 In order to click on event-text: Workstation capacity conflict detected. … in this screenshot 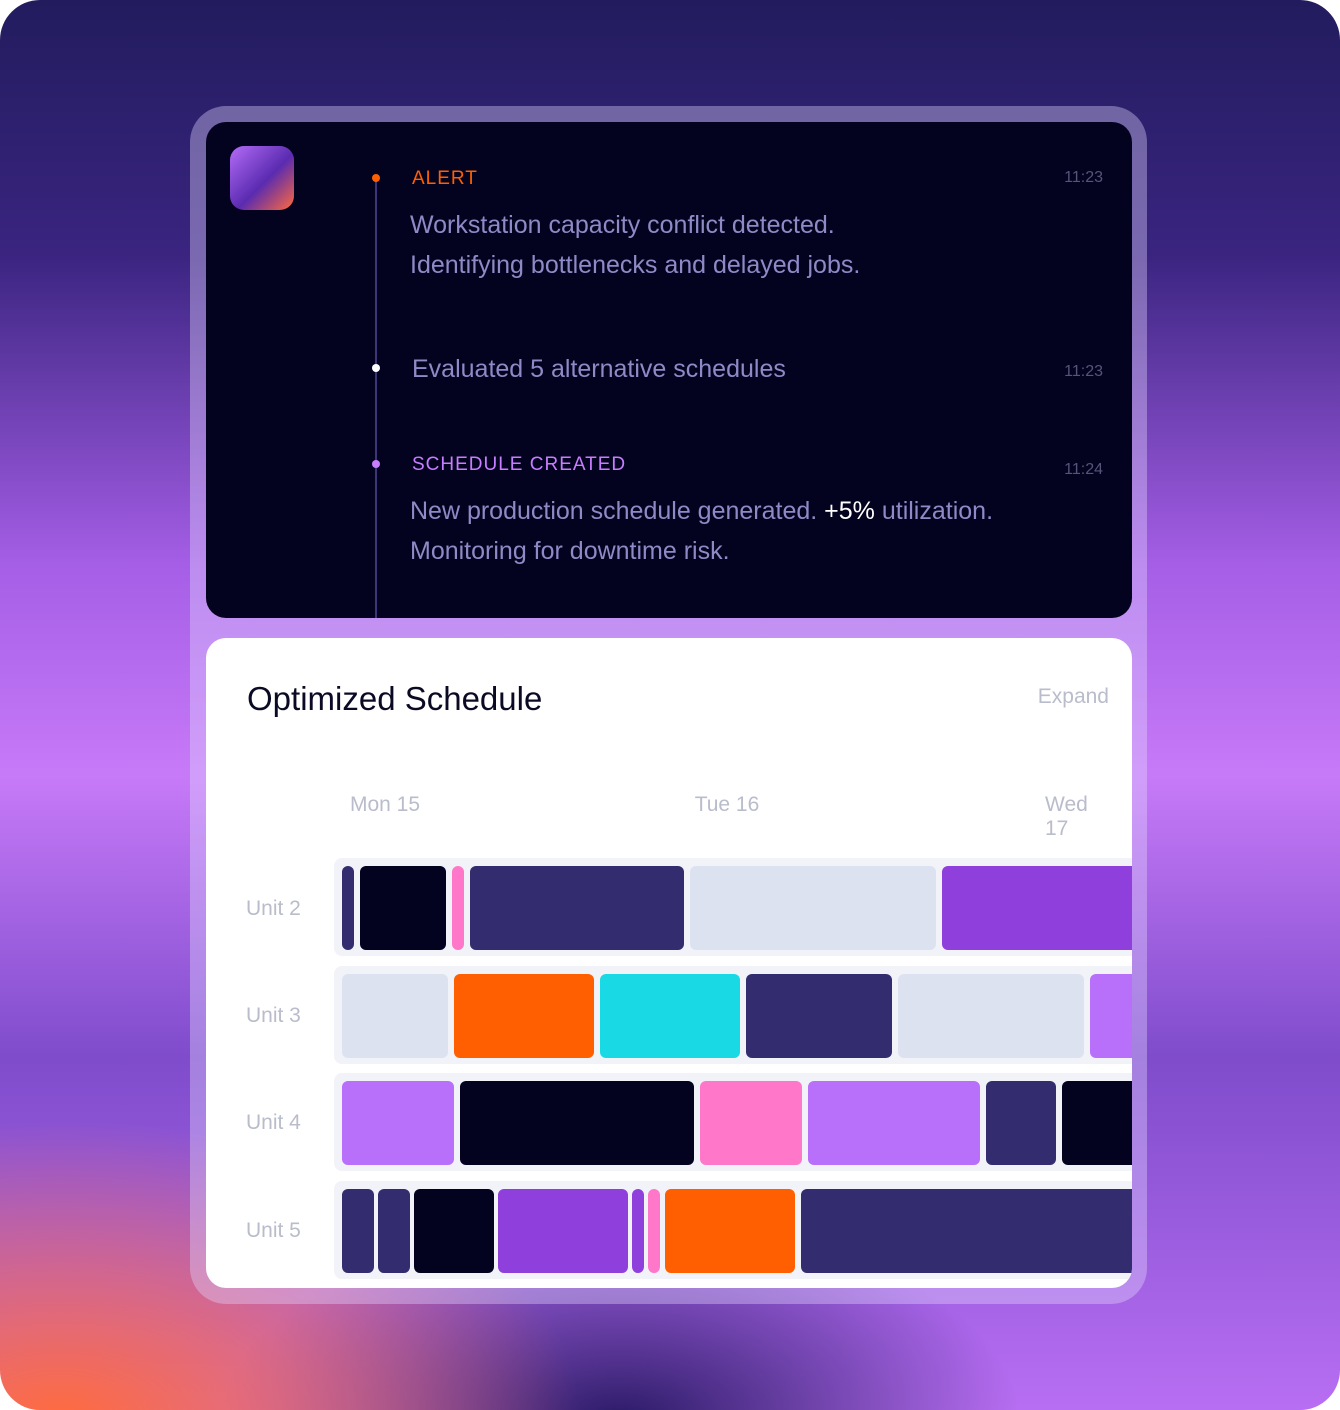, I will do `click(635, 245)`.